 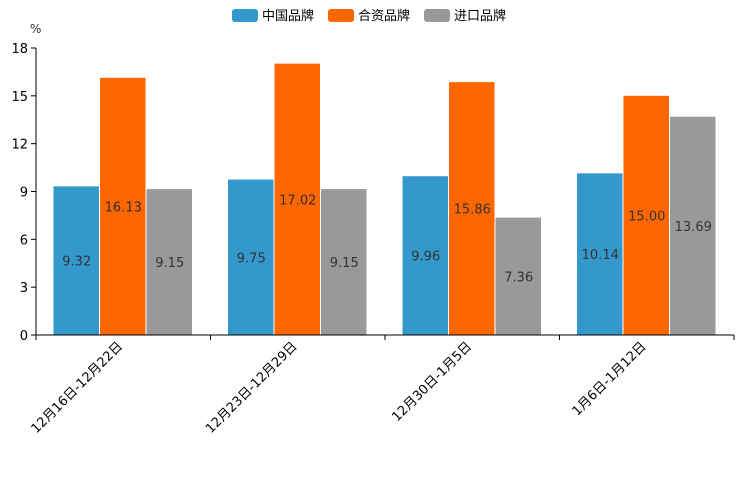 I want to click on y-axis: 0 3 6 9 12 15 18, so click(x=24, y=193).